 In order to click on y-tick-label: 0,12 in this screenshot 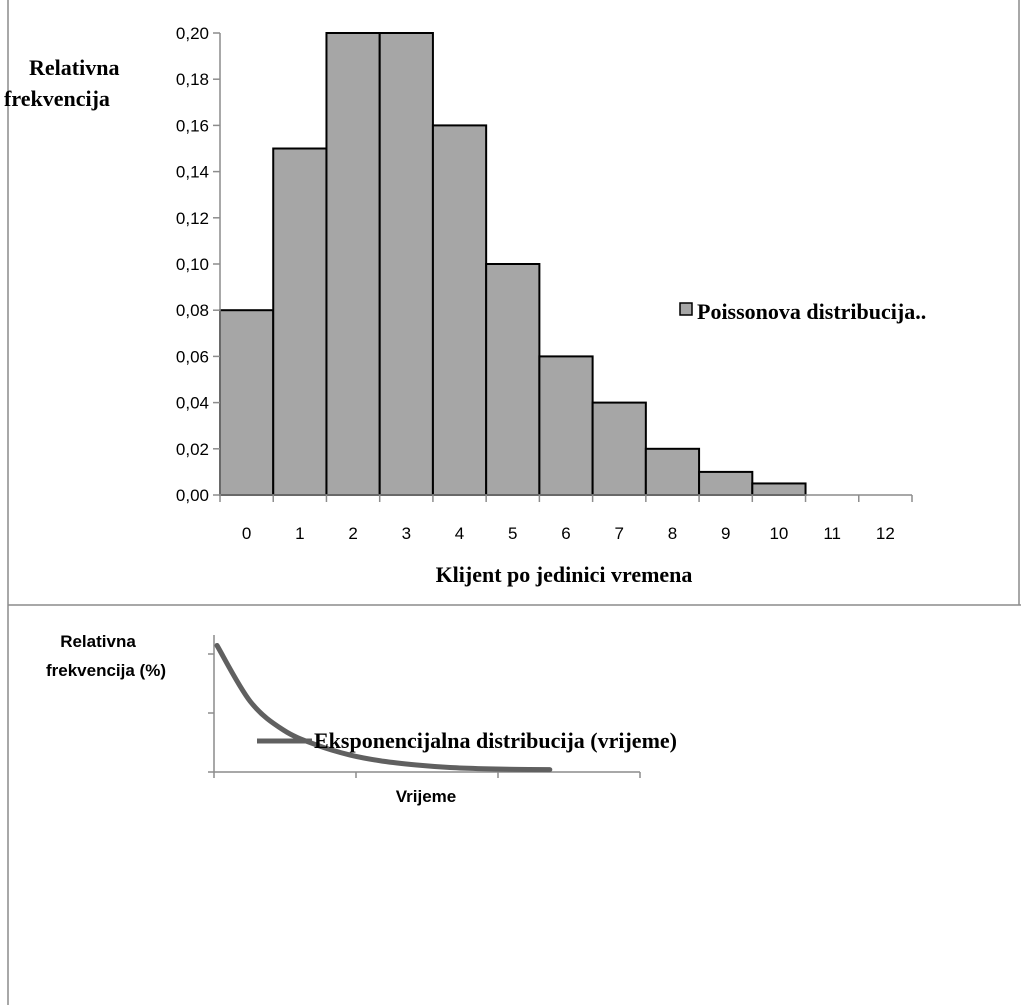, I will do `click(192, 218)`.